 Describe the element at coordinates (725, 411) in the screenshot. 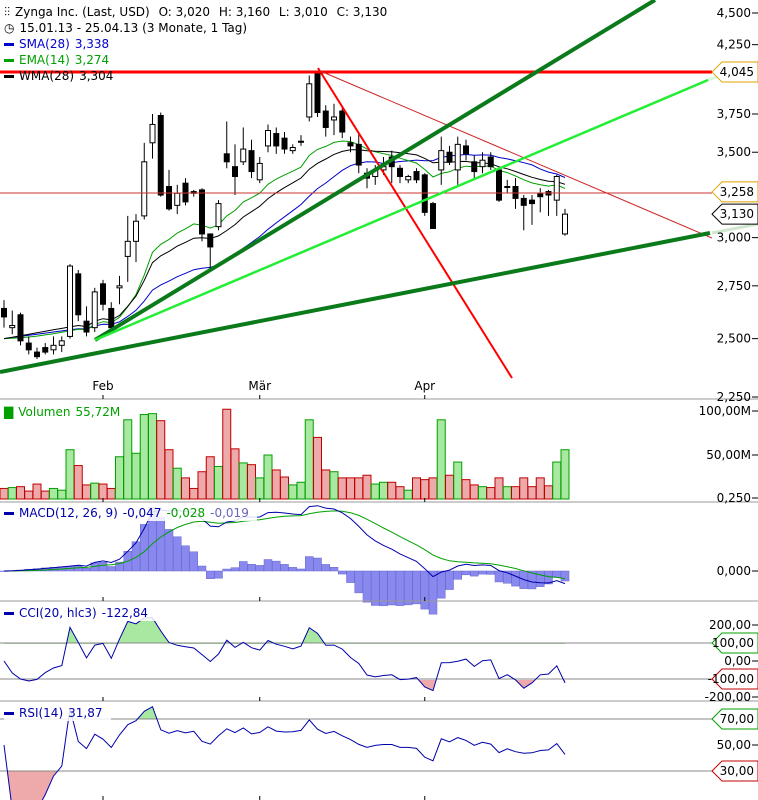

I see `volume-axis-label: 100,00M` at that location.